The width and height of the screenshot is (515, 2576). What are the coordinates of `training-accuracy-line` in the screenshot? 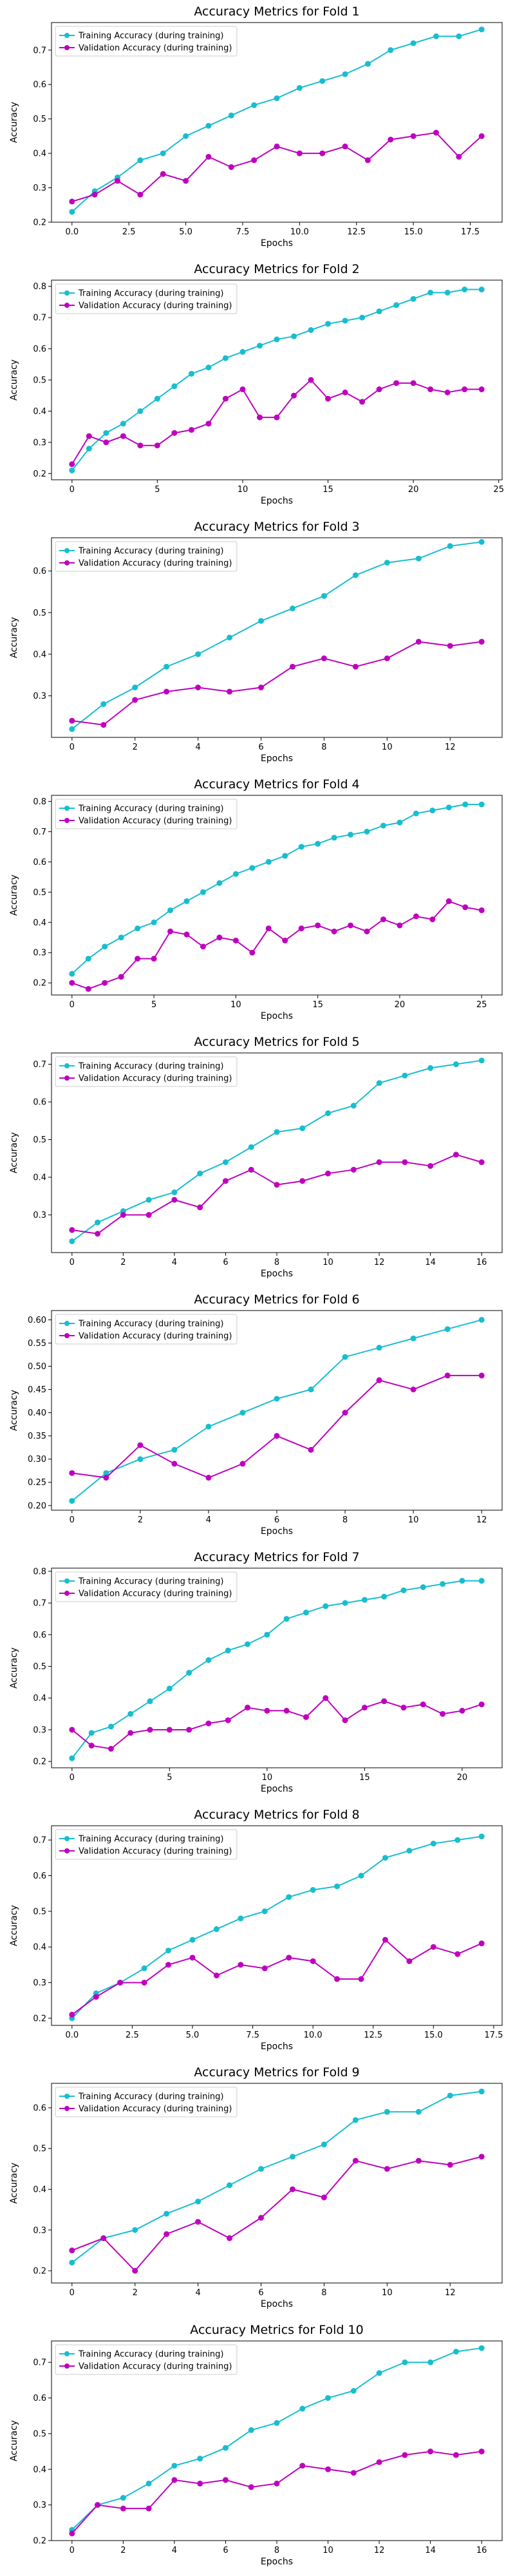 It's located at (276, 1927).